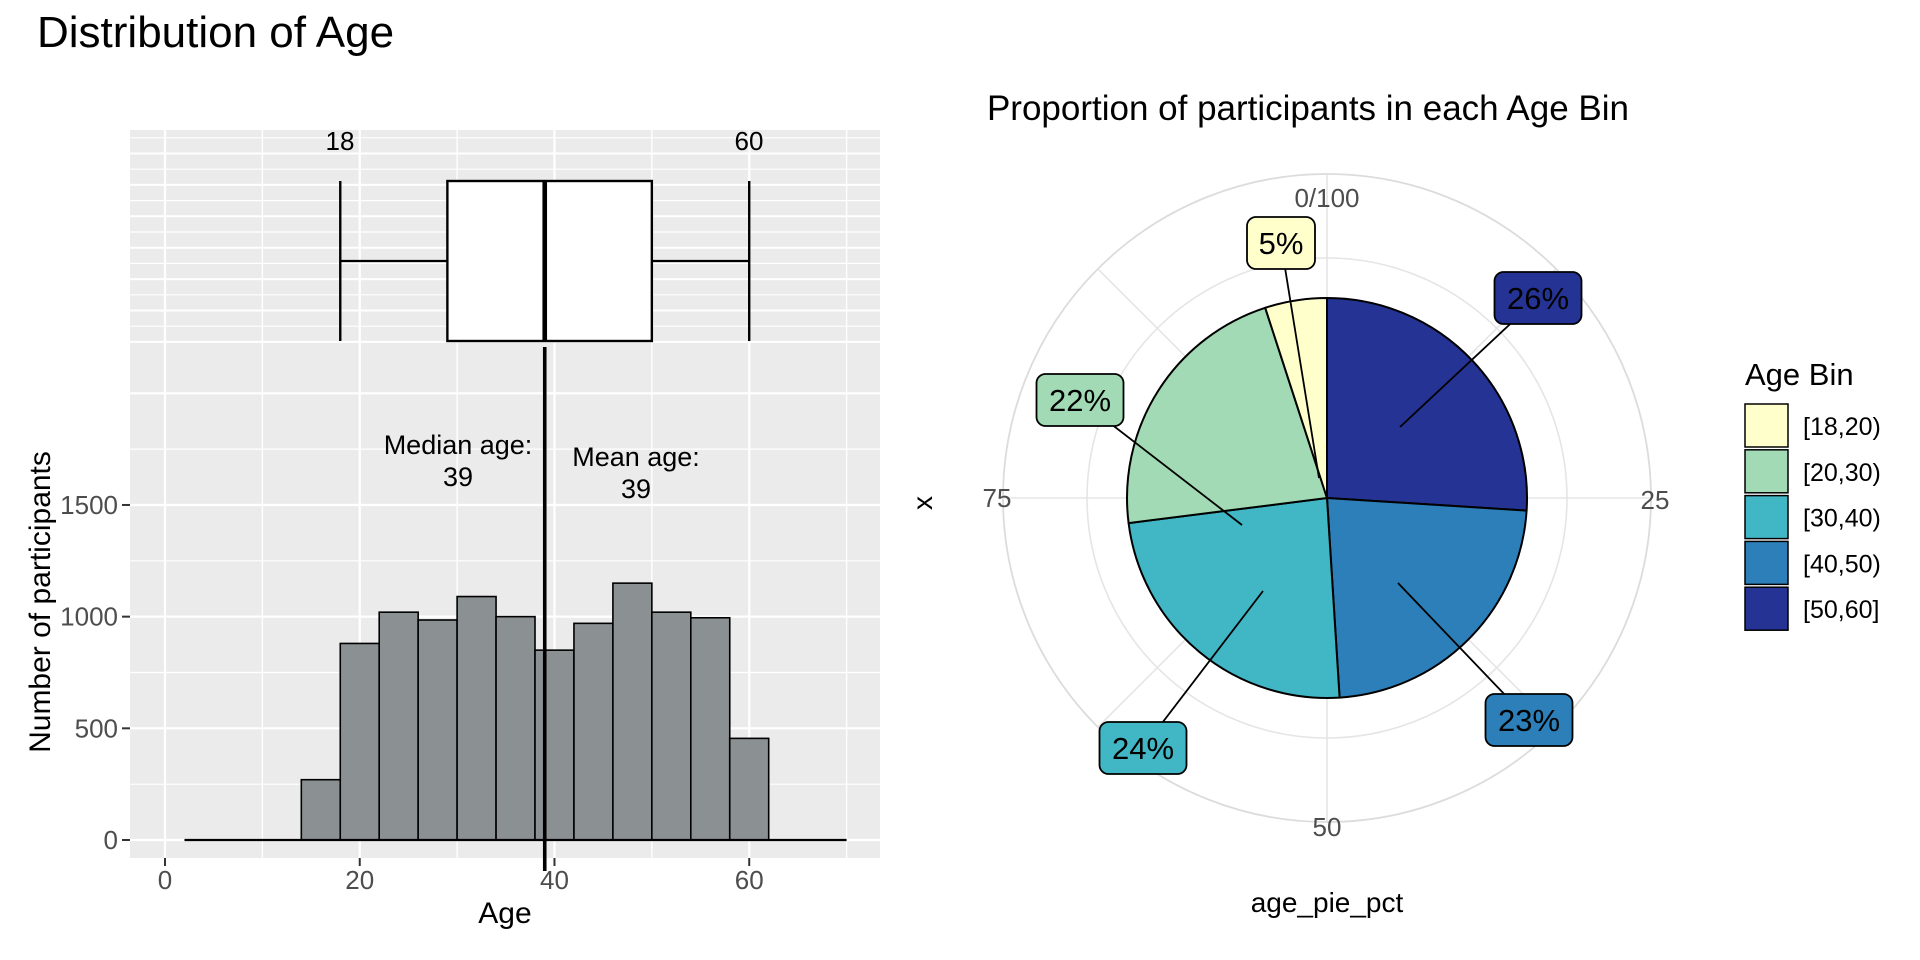 This screenshot has width=1920, height=960. I want to click on boxplot-min-label: 18, so click(340, 141).